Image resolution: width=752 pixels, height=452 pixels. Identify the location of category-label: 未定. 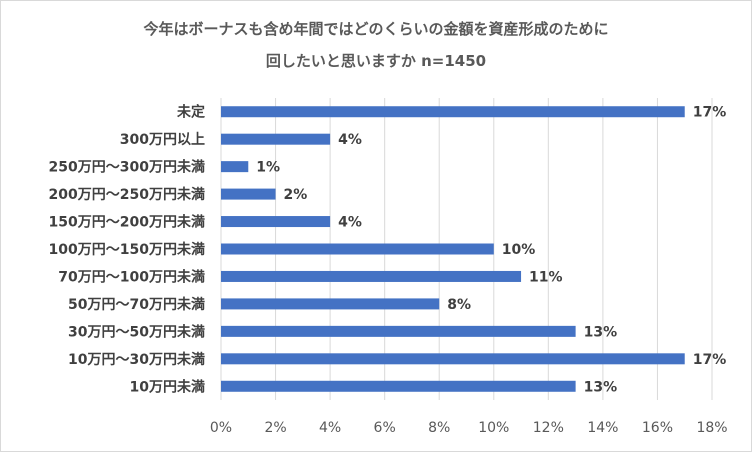
(191, 112).